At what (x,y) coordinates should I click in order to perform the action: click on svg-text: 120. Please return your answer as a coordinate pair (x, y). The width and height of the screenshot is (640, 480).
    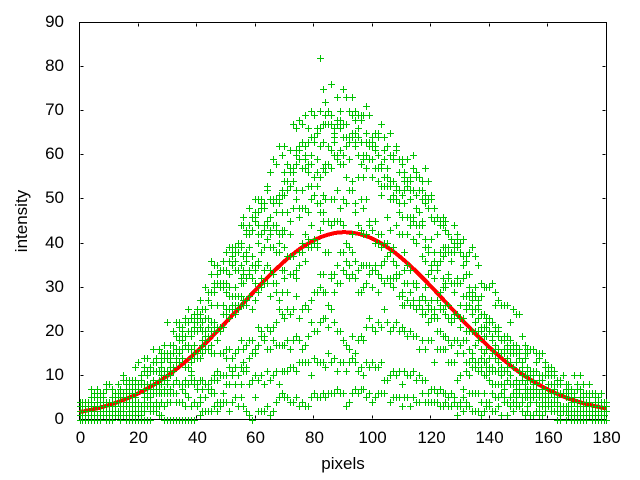
    Looking at the image, I should click on (431, 437).